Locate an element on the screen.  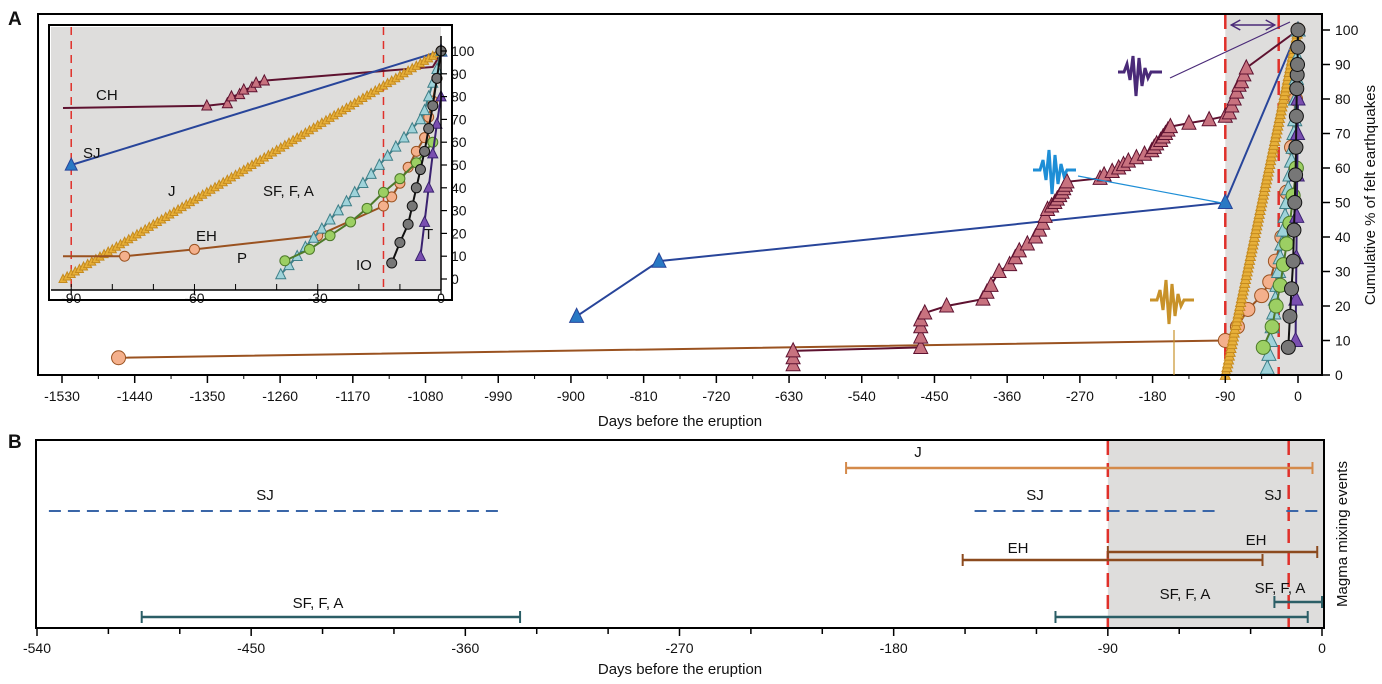
inset-y-tick-label: 100 is located at coordinates (463, 51).